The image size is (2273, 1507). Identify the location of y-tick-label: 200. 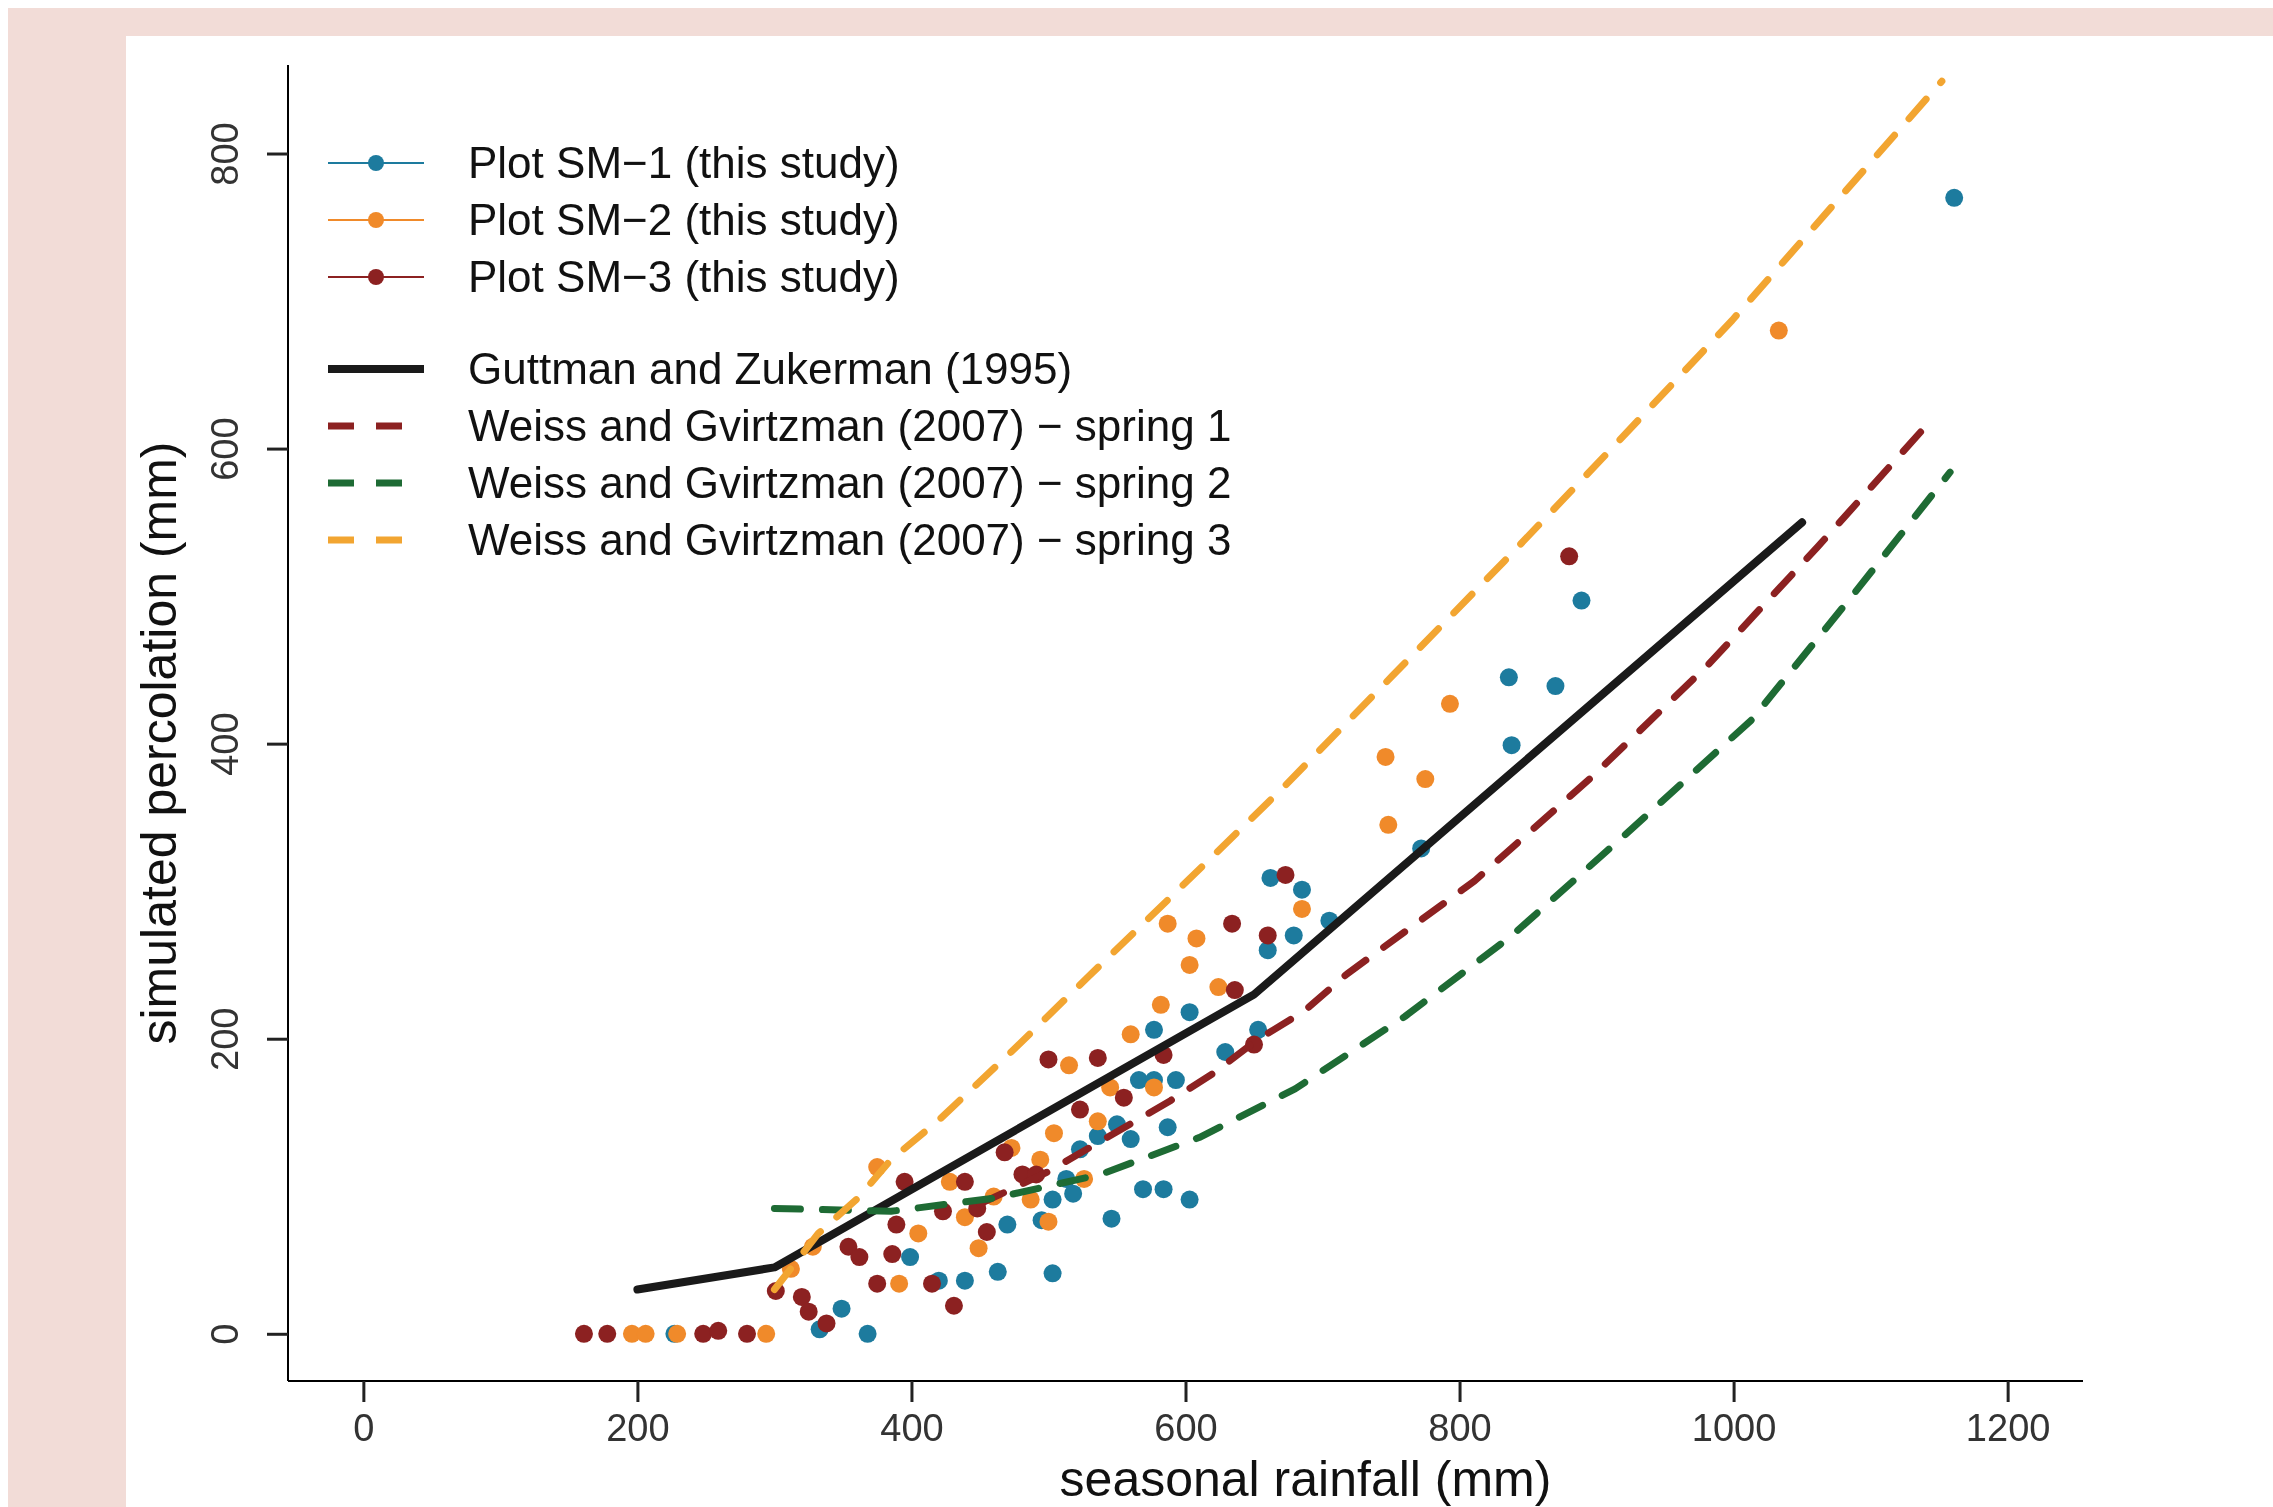
(225, 1039).